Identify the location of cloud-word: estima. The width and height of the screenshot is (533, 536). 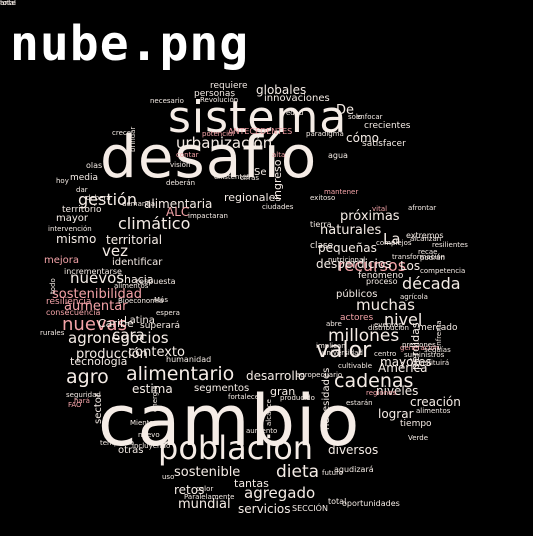
(152, 389).